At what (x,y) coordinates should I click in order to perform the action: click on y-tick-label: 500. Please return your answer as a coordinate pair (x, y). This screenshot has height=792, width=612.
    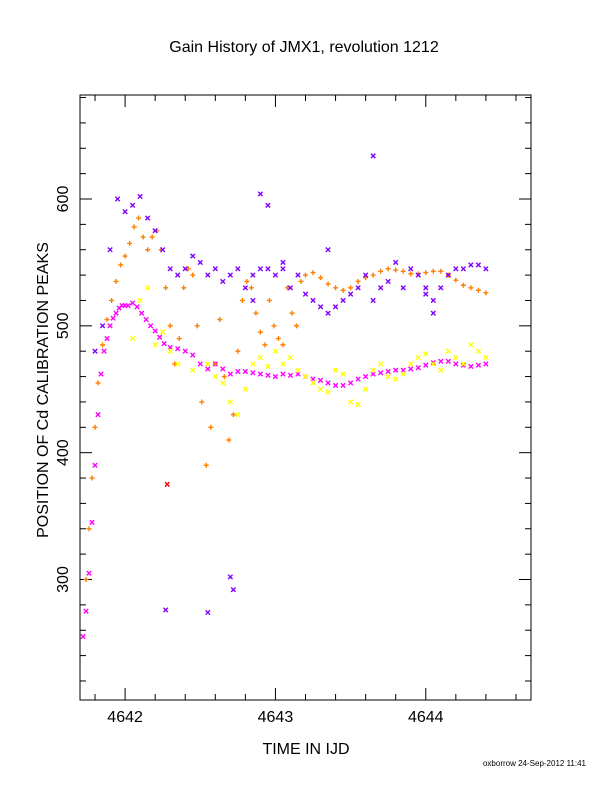
    Looking at the image, I should click on (63, 325).